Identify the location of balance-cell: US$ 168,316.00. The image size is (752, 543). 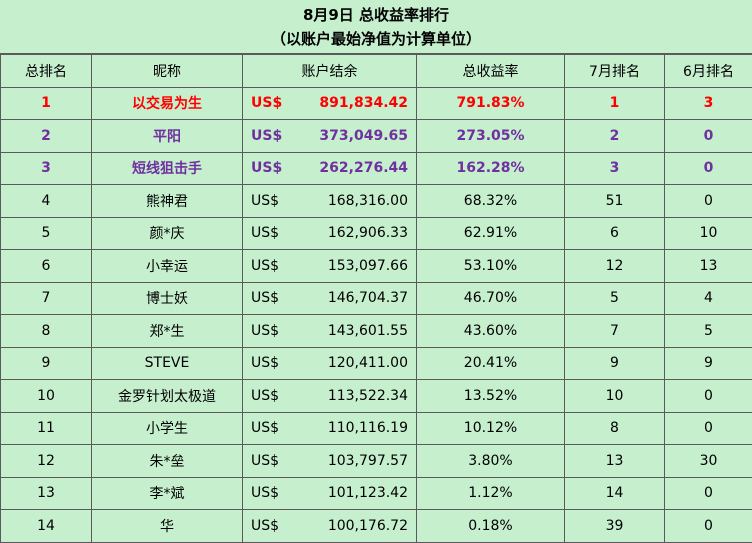
(330, 201).